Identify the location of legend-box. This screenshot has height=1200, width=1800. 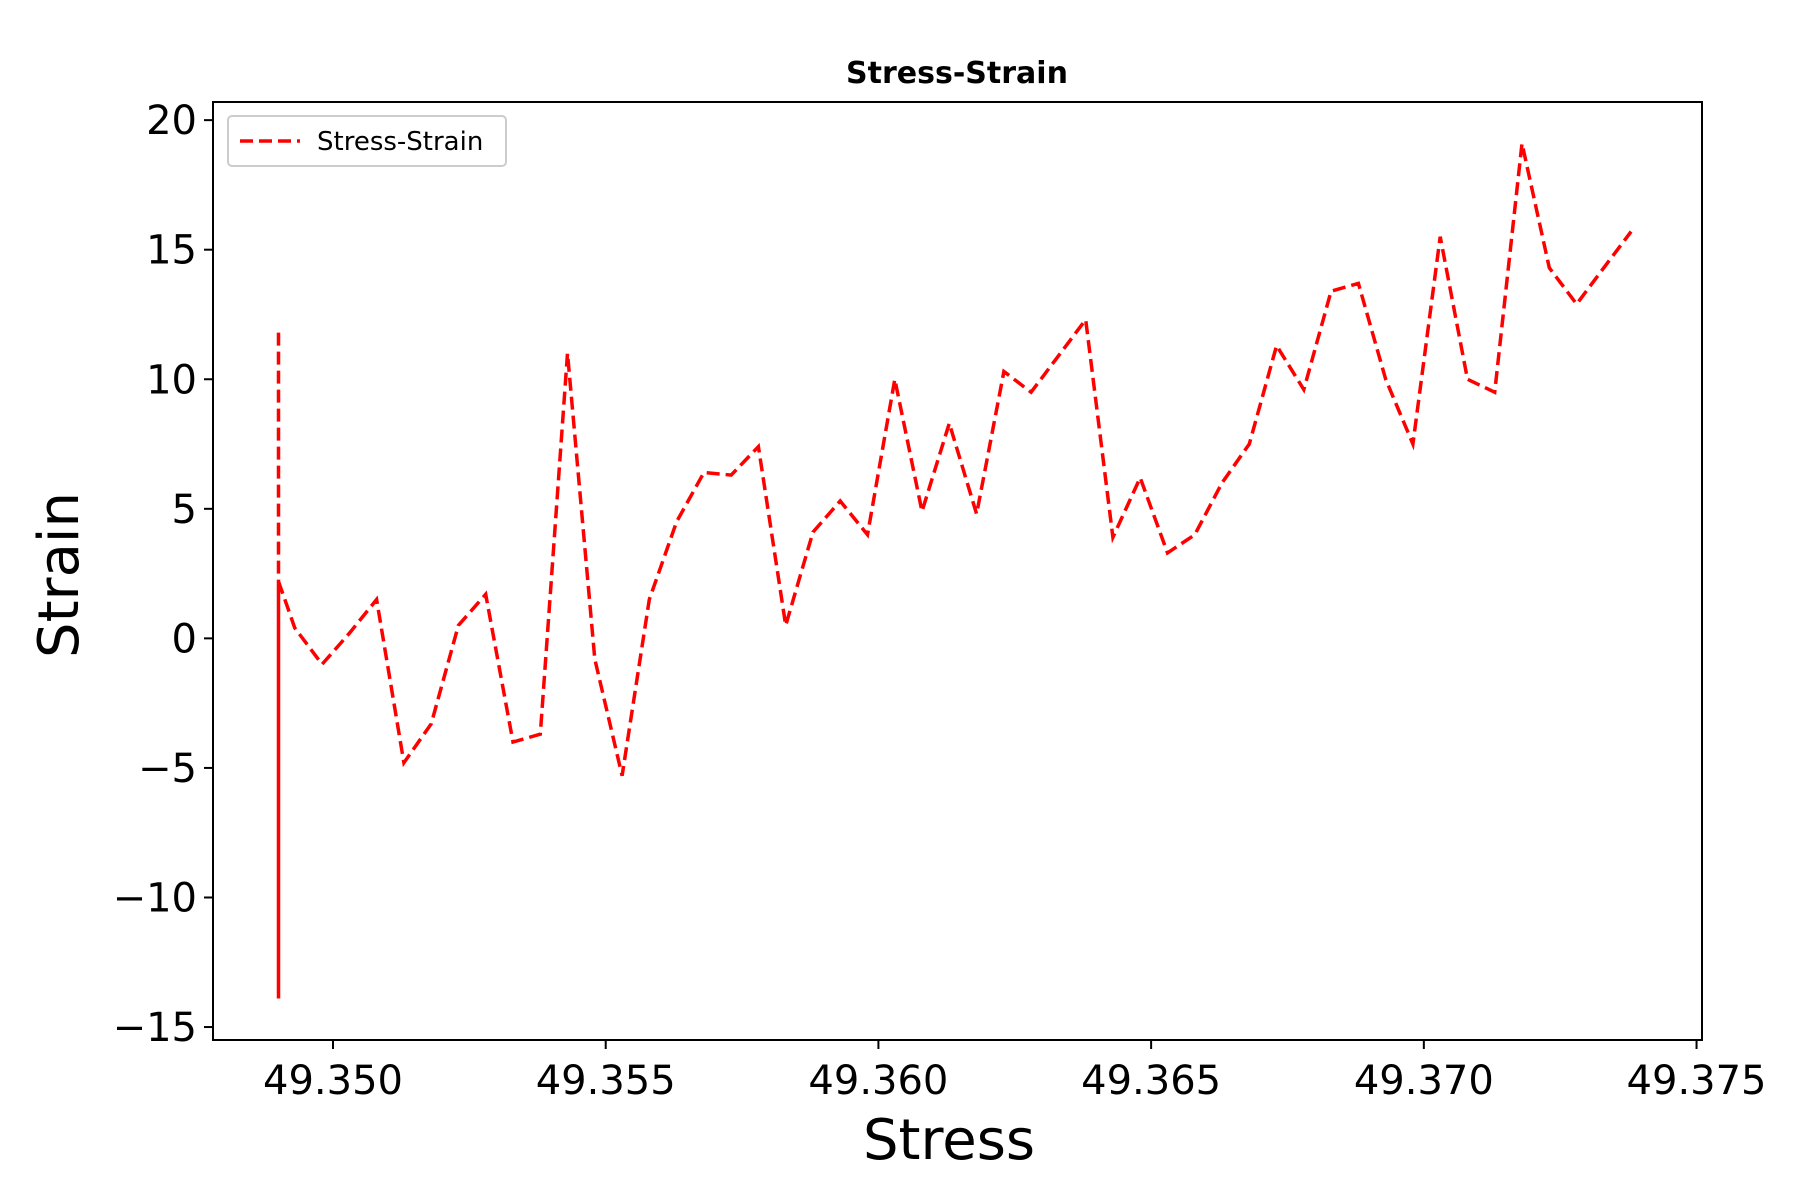
(367, 141).